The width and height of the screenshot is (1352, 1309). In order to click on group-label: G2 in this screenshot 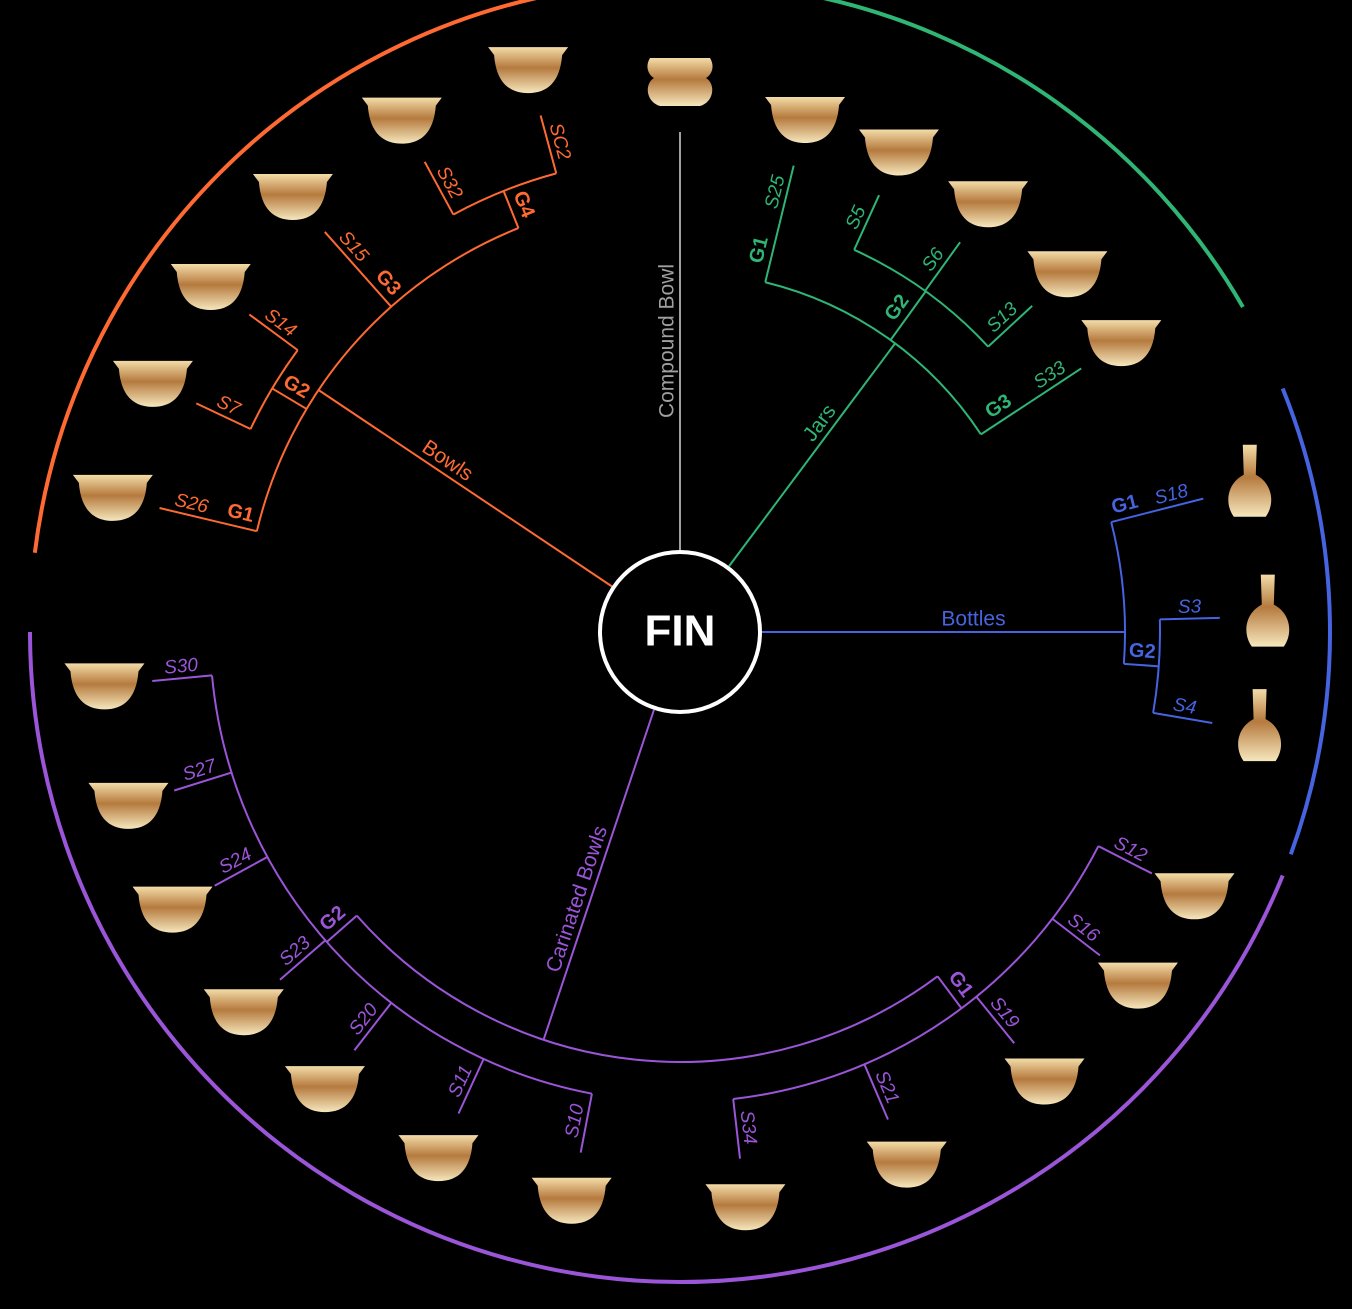, I will do `click(1142, 651)`.